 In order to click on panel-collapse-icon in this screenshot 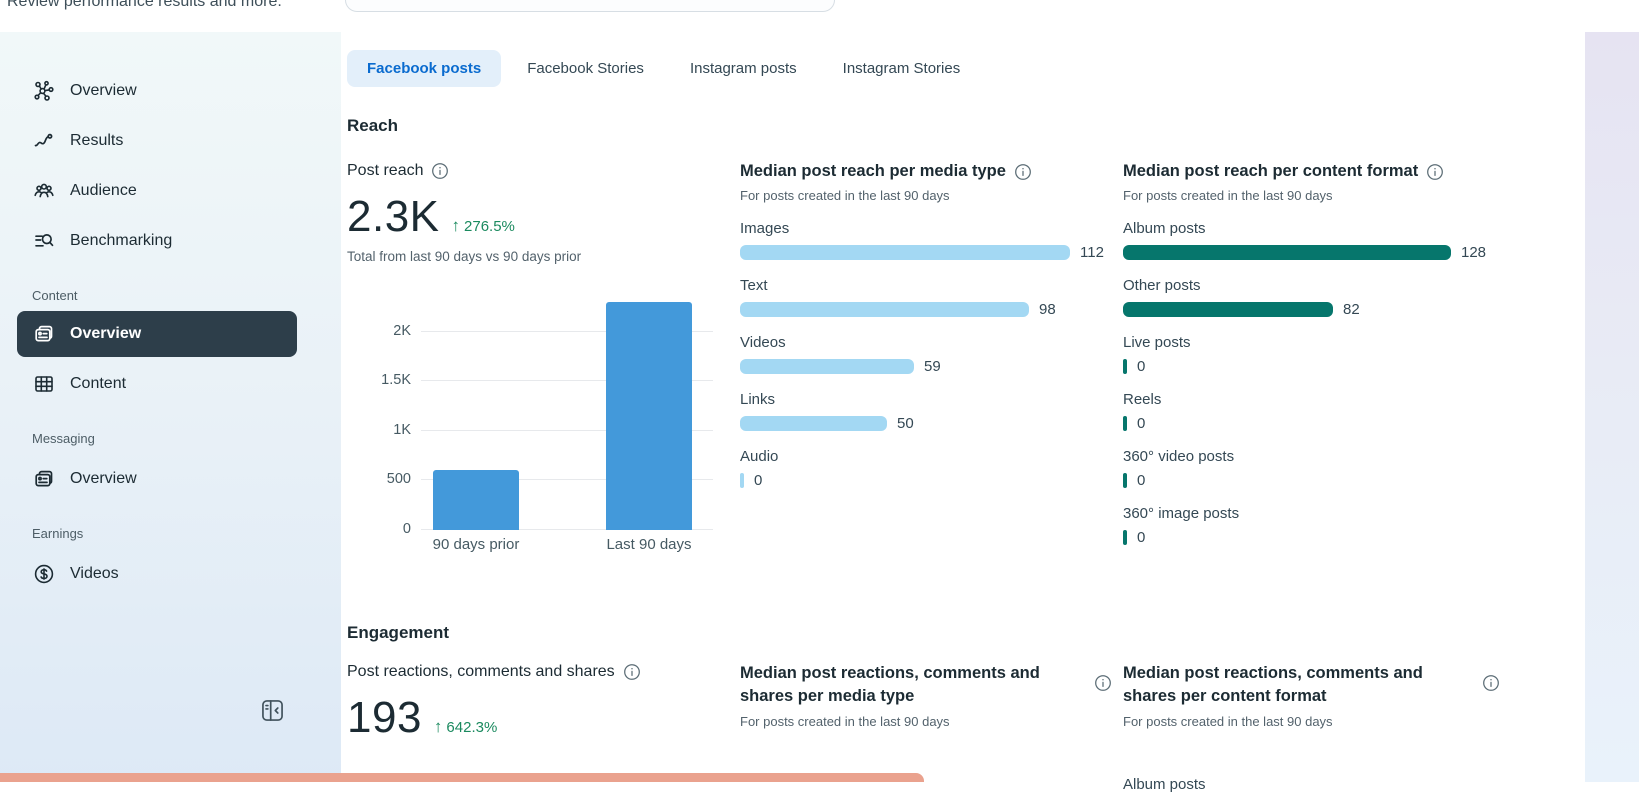, I will do `click(272, 713)`.